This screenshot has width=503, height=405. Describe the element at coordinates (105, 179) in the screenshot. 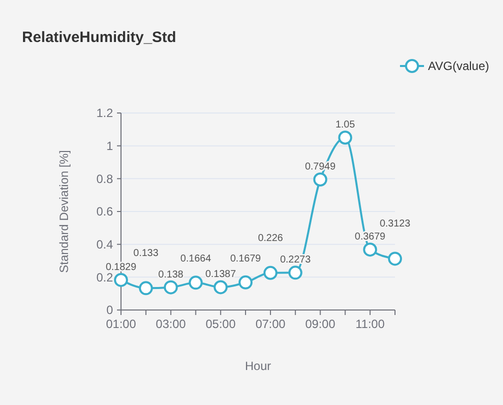

I see `y-tick-label: 0.8` at that location.